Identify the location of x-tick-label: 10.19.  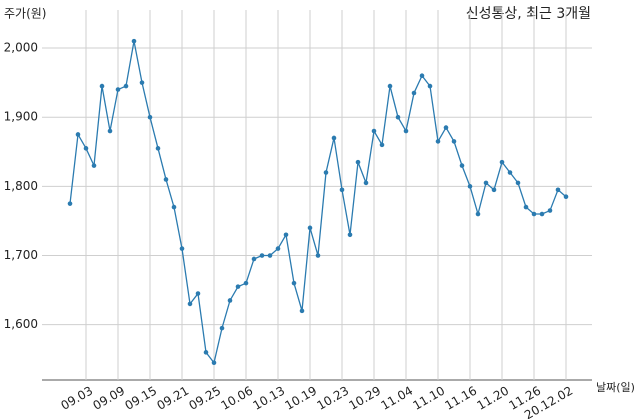
(300, 398).